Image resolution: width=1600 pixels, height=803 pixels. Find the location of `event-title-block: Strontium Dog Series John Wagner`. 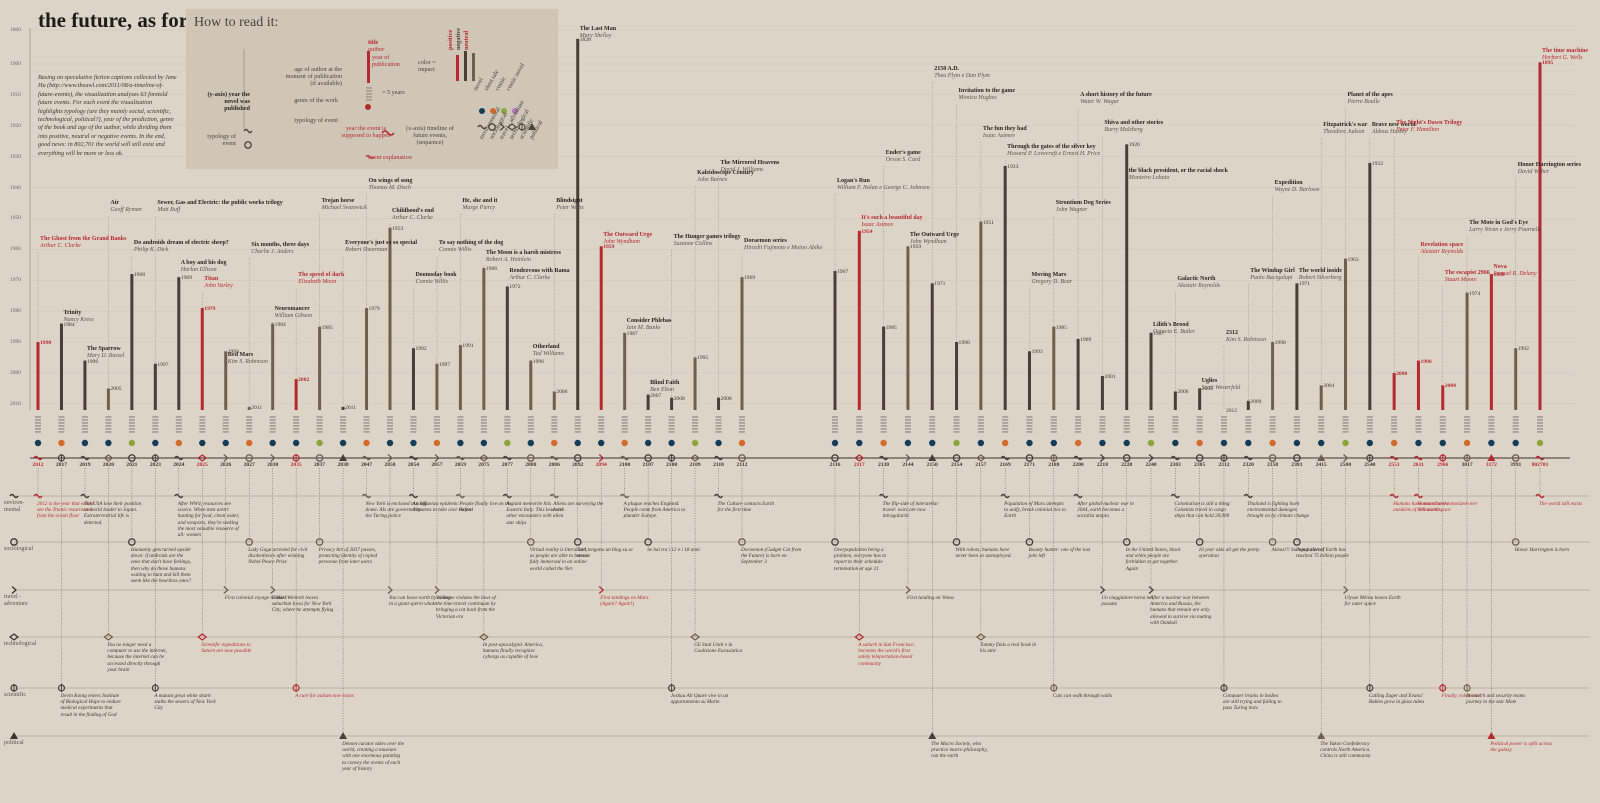

event-title-block: Strontium Dog Series John Wagner is located at coordinates (1083, 207).